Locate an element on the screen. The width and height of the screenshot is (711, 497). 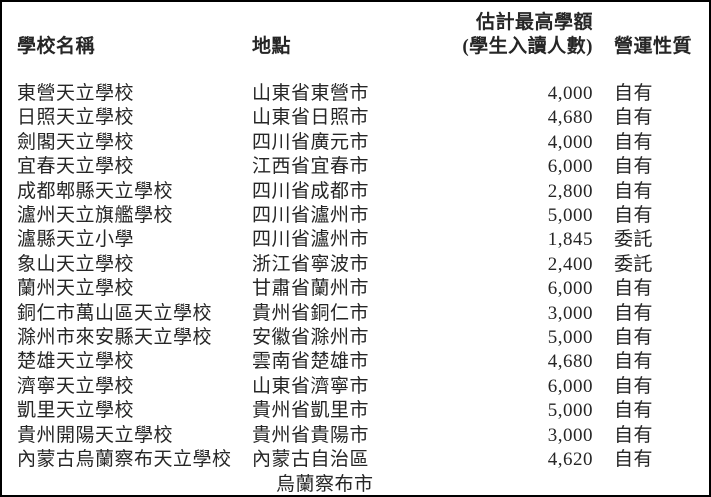
location-line1: 四川省成都市 is located at coordinates (311, 191).